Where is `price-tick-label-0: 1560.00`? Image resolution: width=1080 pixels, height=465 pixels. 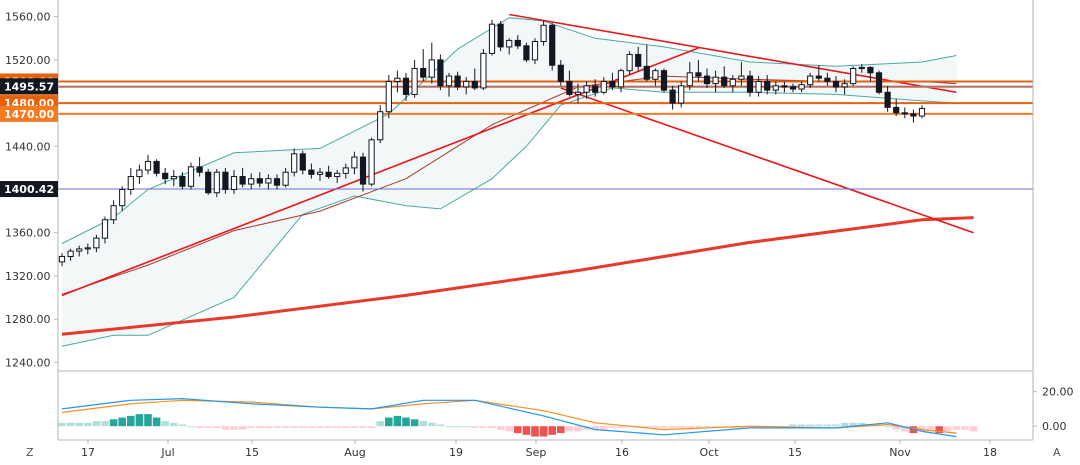
price-tick-label-0: 1560.00 is located at coordinates (28, 17).